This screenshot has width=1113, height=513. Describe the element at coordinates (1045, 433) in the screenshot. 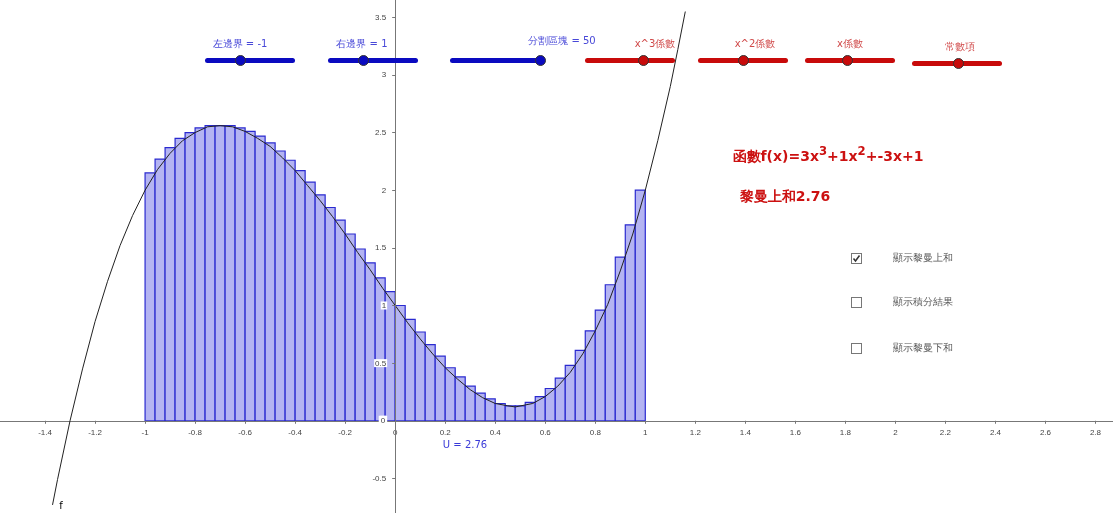

I see `x-tick-label: 2.6` at that location.